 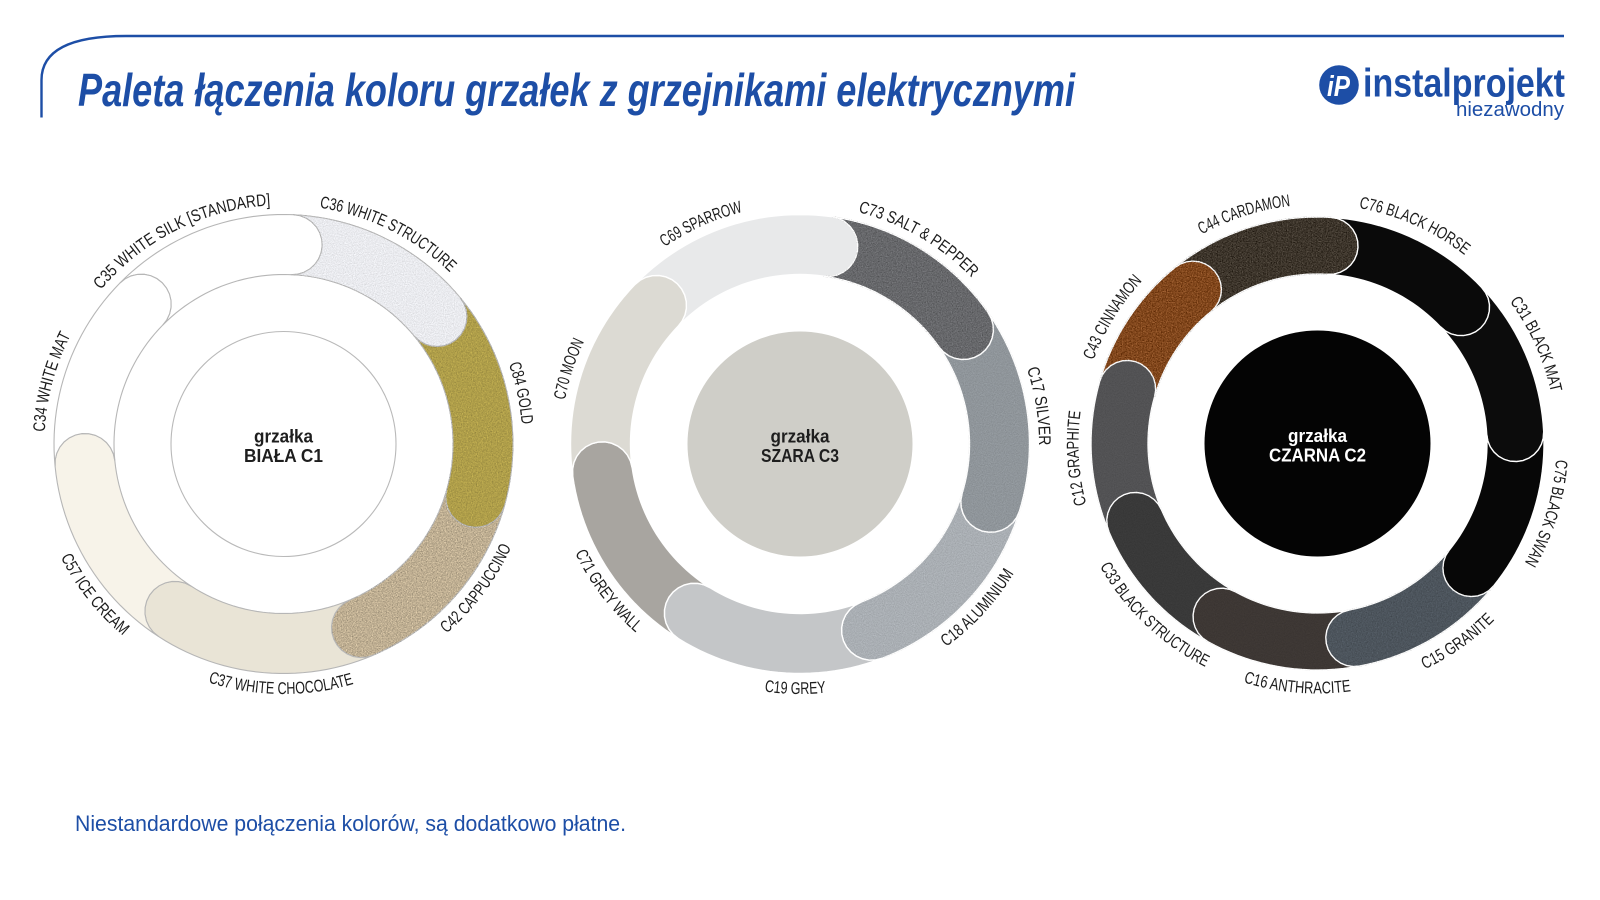 I want to click on svg-text: BIAŁA C1, so click(x=283, y=456).